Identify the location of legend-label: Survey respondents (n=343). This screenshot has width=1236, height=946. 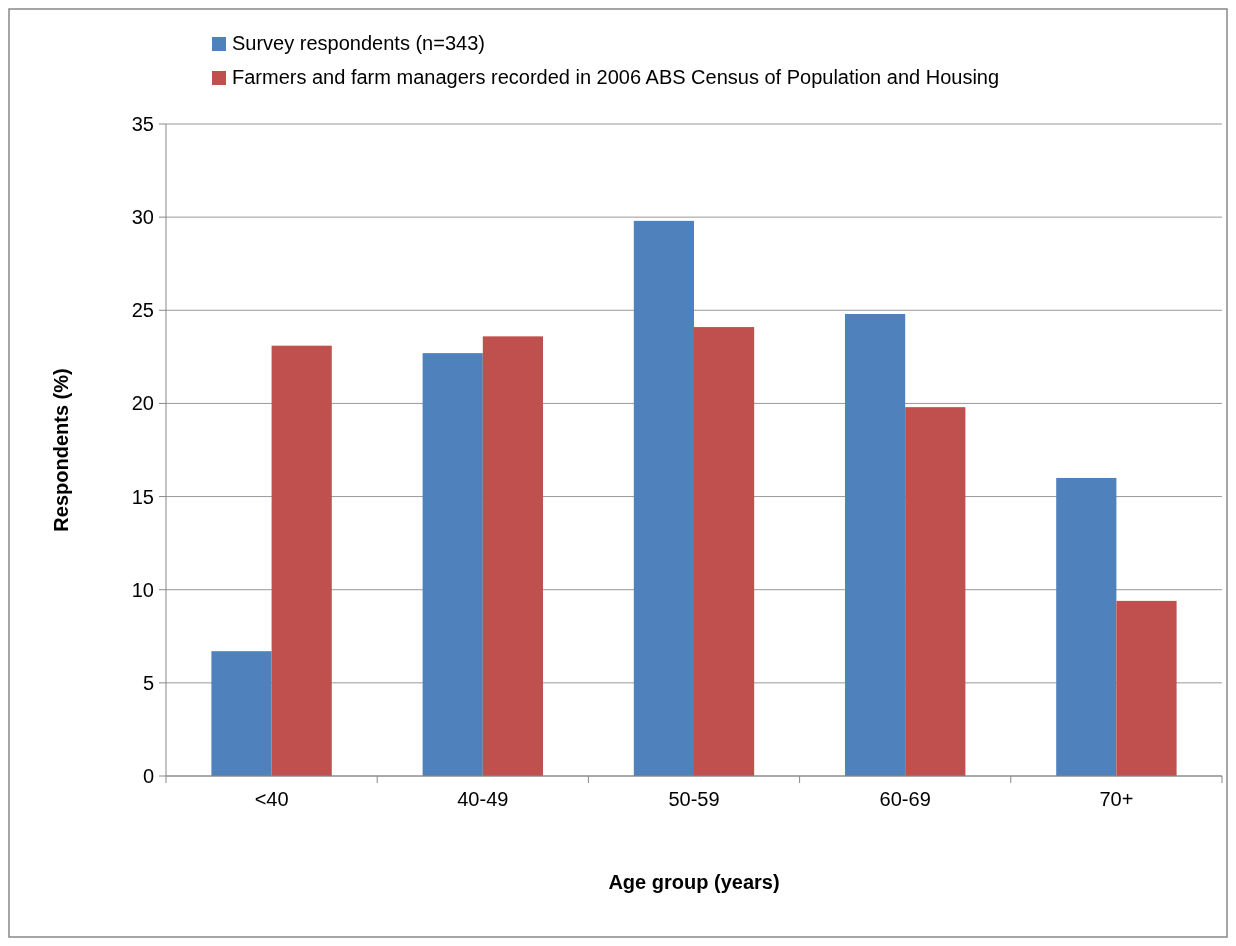
(358, 43).